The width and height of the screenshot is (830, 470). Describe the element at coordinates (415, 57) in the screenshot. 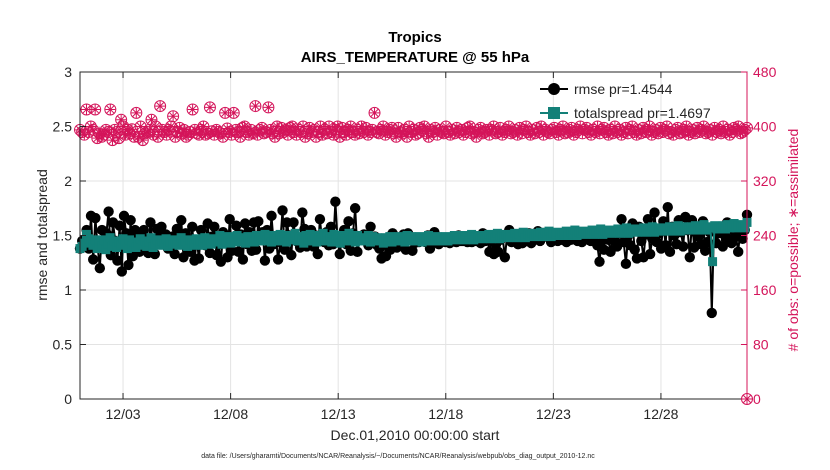

I see `chart-subtitle: AIRS_TEMPERATURE @ 55 hPa` at that location.